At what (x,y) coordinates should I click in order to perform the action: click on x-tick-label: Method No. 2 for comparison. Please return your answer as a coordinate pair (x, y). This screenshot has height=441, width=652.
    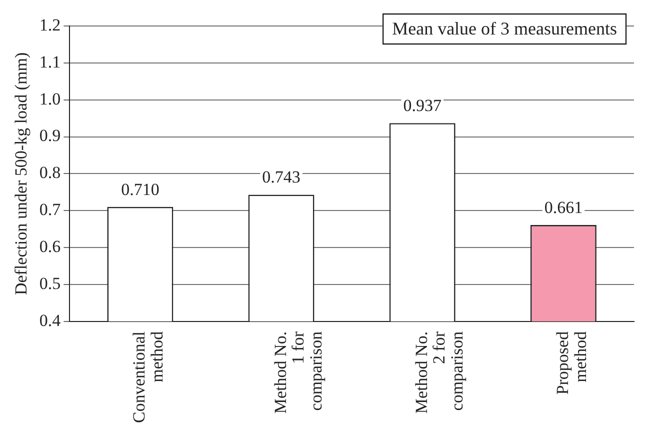
    Looking at the image, I should click on (439, 372).